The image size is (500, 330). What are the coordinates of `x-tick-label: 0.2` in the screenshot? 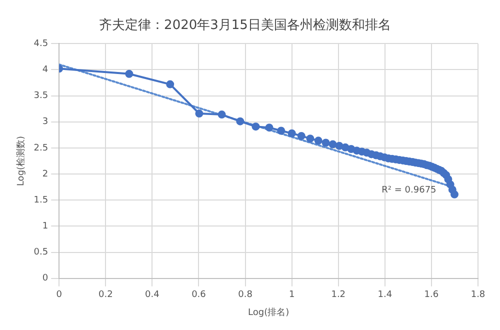 It's located at (105, 295).